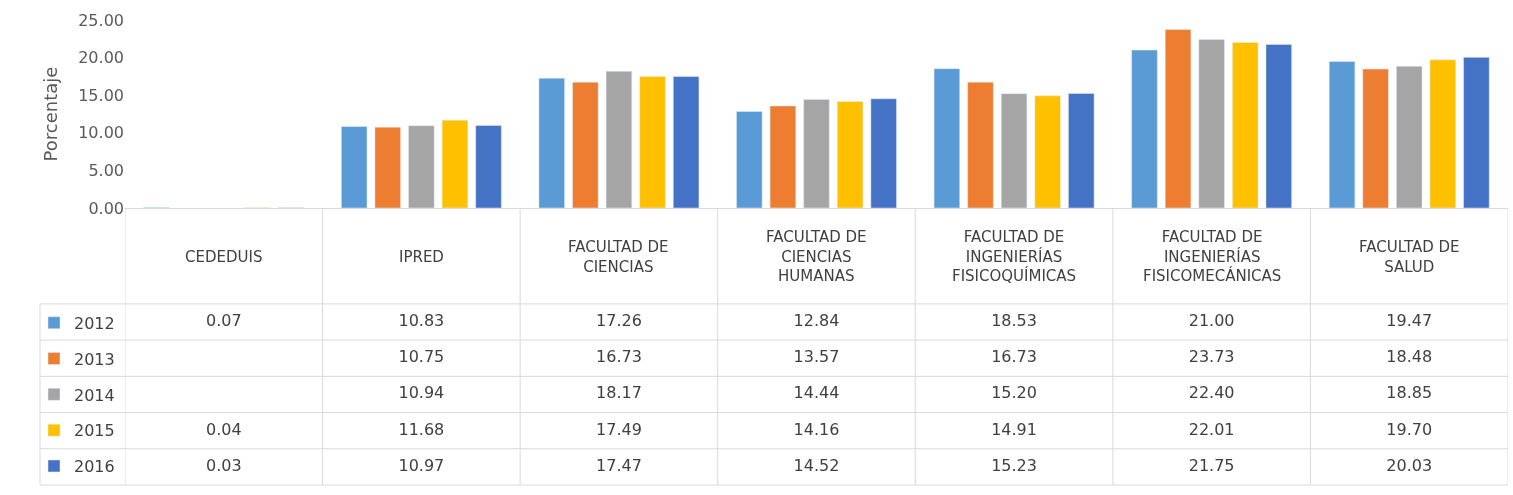 Image resolution: width=1513 pixels, height=495 pixels. Describe the element at coordinates (421, 465) in the screenshot. I see `data-label: 10.97` at that location.